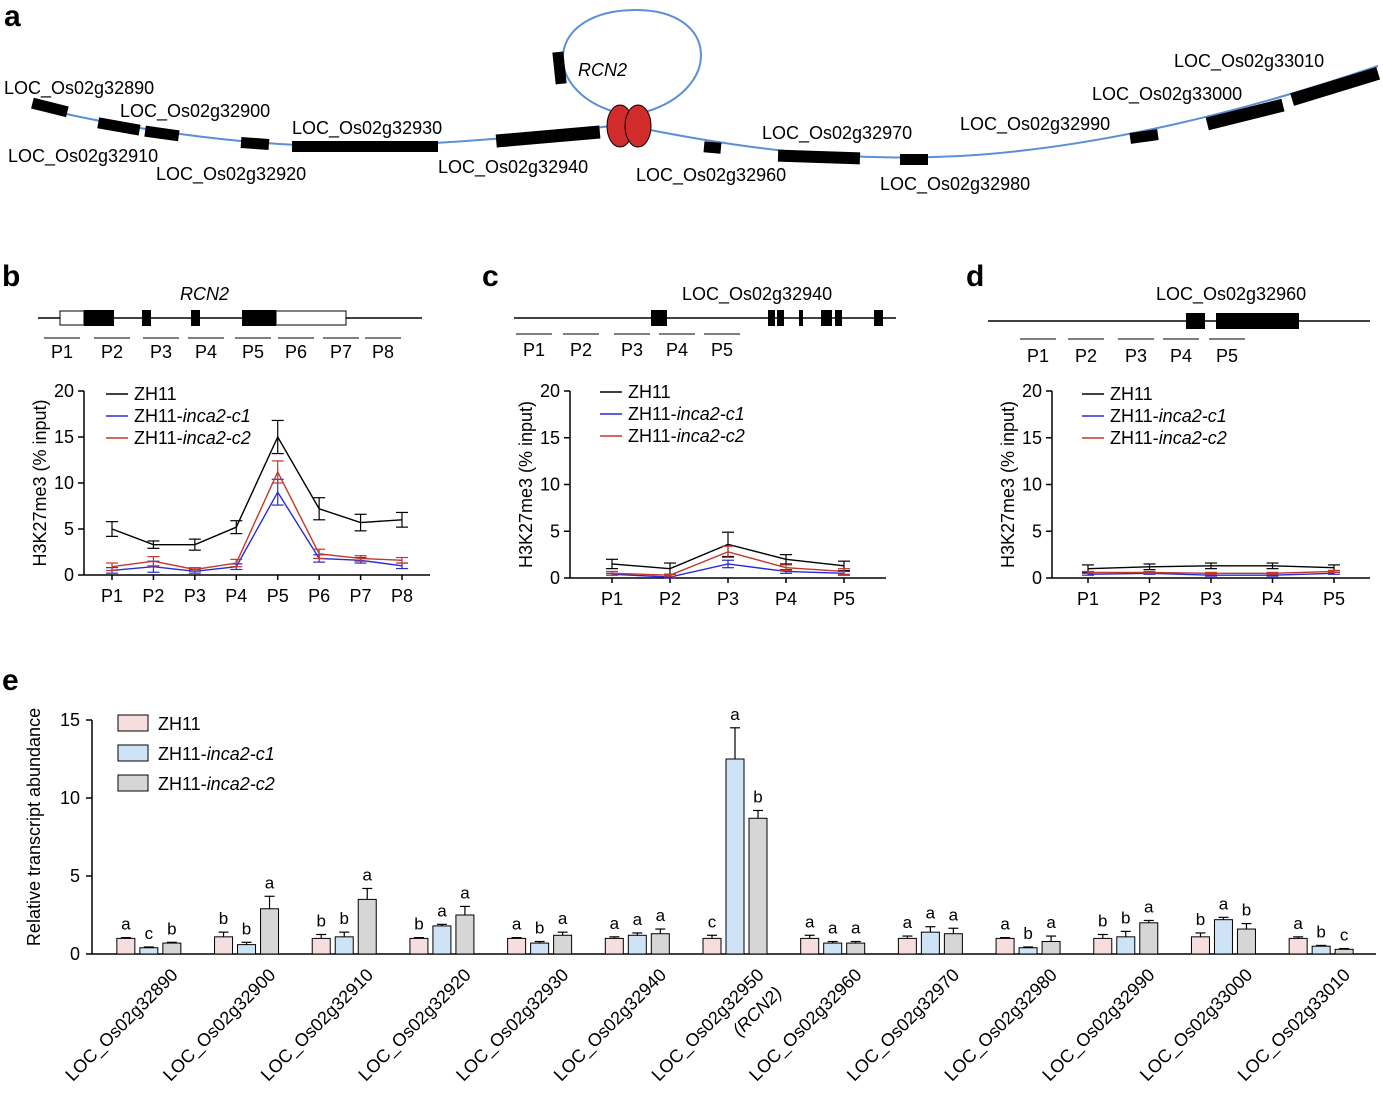 The width and height of the screenshot is (1383, 1096). I want to click on panel-letter-e: e, so click(10, 680).